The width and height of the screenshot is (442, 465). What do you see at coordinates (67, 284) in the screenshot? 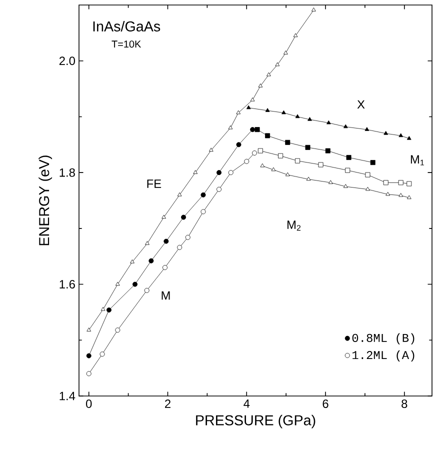
I see `y-tick-label: 1.6` at bounding box center [67, 284].